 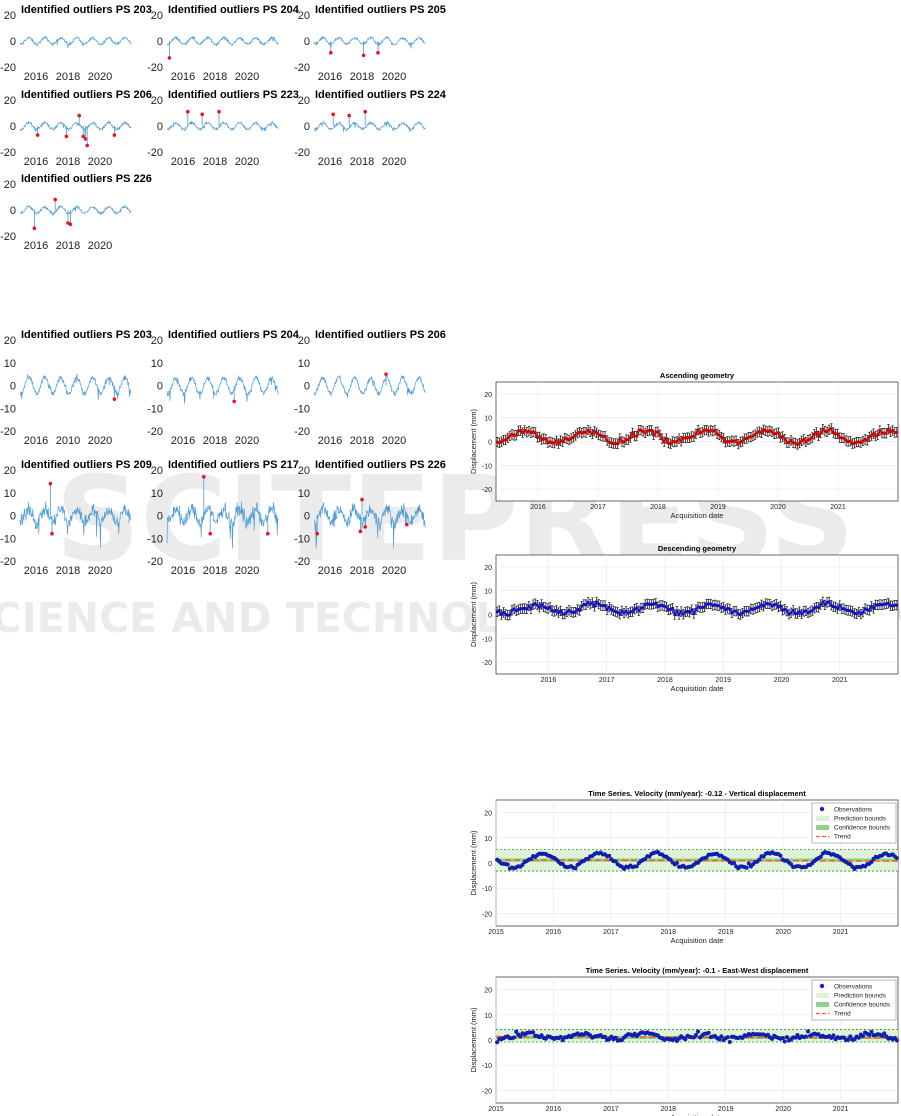 What do you see at coordinates (611, 1109) in the screenshot?
I see `x-tick-label: 2017` at bounding box center [611, 1109].